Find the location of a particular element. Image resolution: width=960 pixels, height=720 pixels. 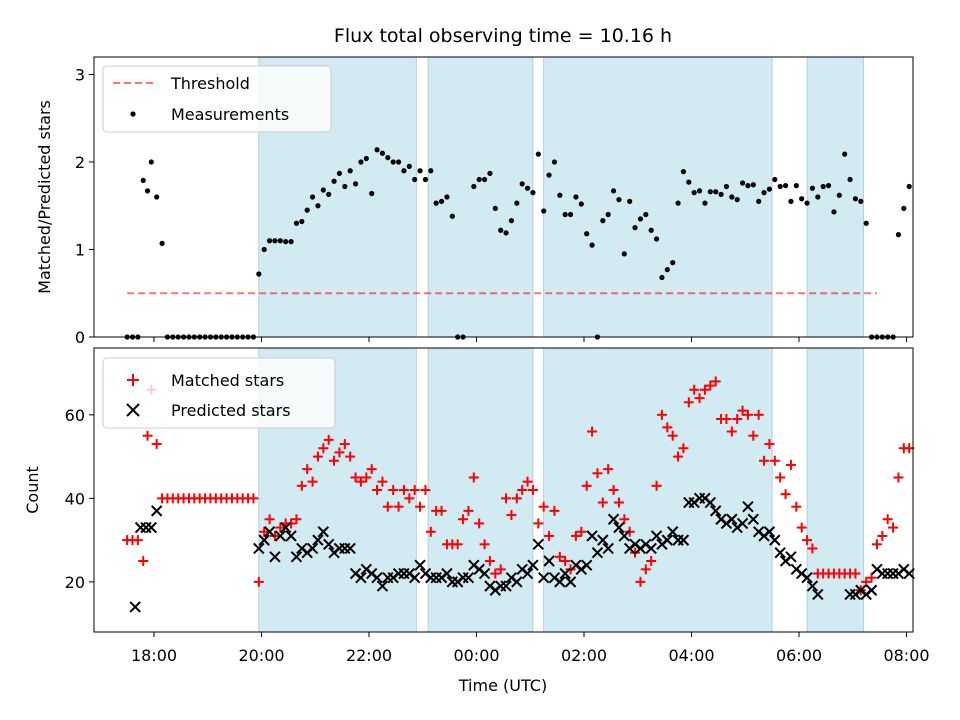

predicted-points is located at coordinates (522, 552).